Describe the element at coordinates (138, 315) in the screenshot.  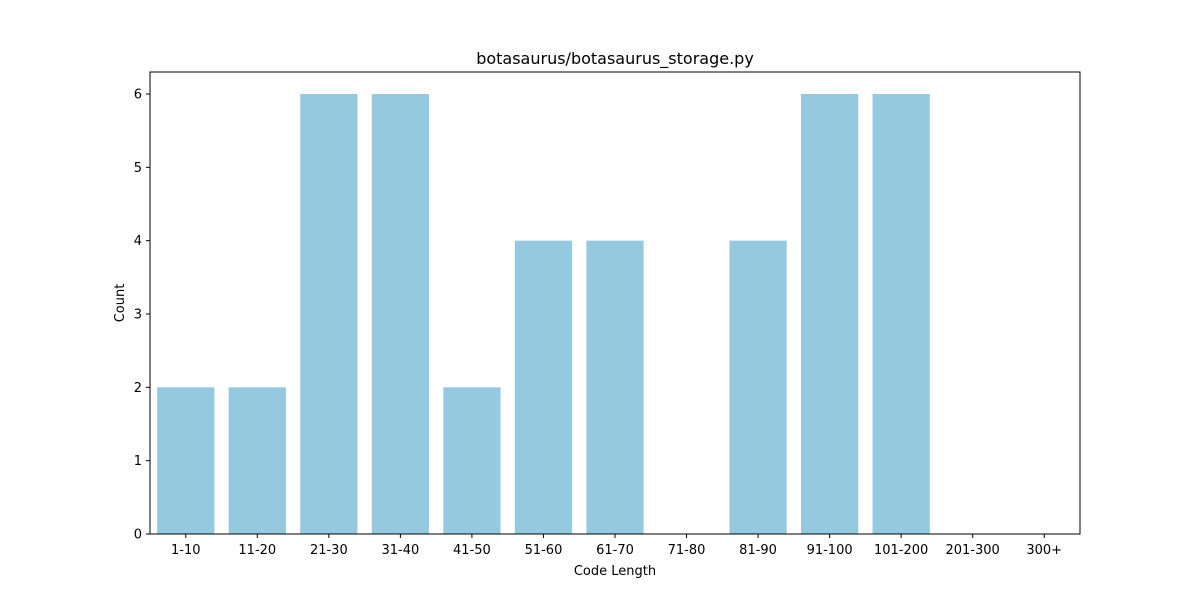
I see `y-tick-label: 3` at that location.